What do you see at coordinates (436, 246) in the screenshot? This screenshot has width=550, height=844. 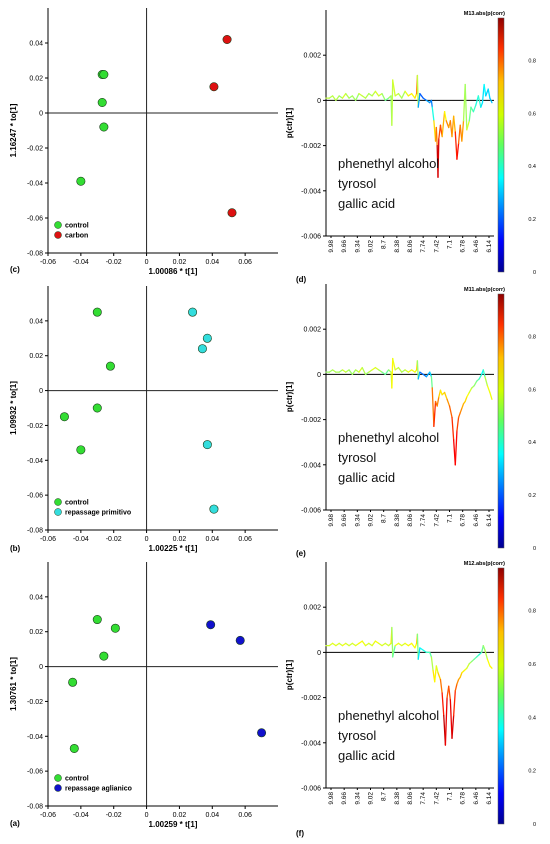 I see `x-tick-label: 7.42` at bounding box center [436, 246].